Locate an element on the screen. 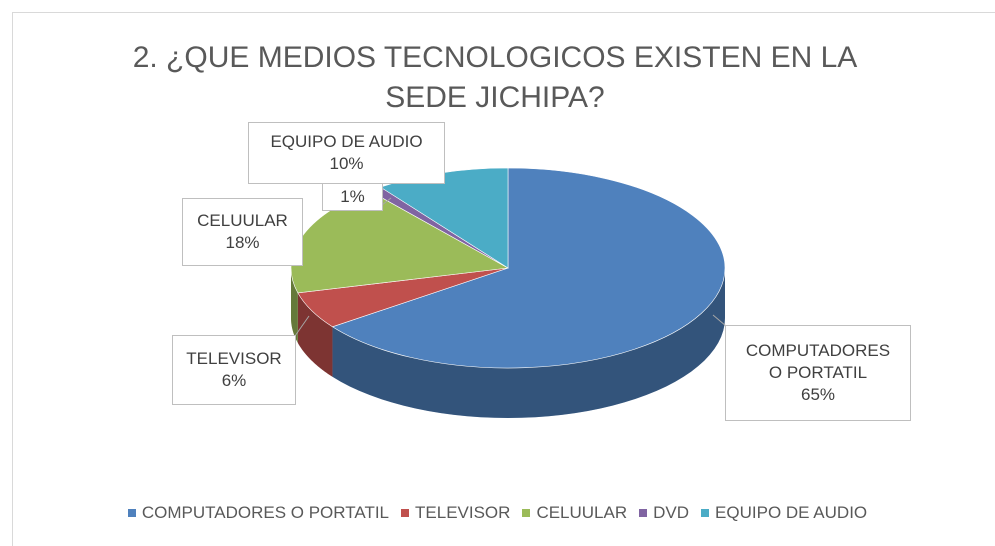 The image size is (995, 546). label-category: CELUULAR is located at coordinates (242, 220).